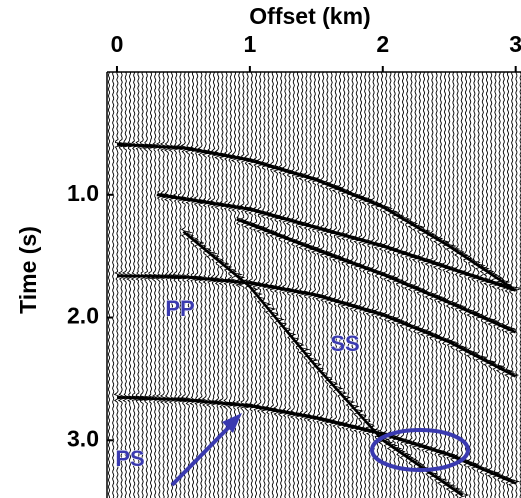  Describe the element at coordinates (28, 270) in the screenshot. I see `y-axis-label: Time (s)` at that location.